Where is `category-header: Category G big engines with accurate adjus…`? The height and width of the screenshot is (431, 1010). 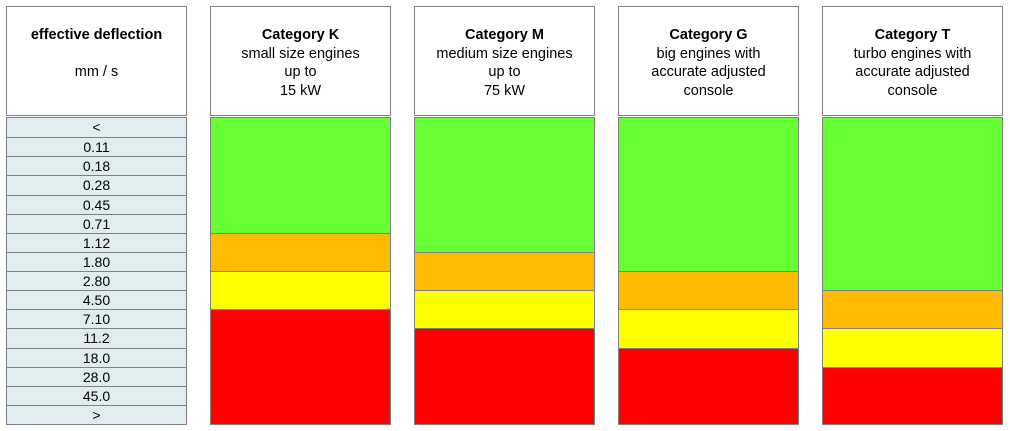
category-header: Category G big engines with accurate adjus… is located at coordinates (708, 61).